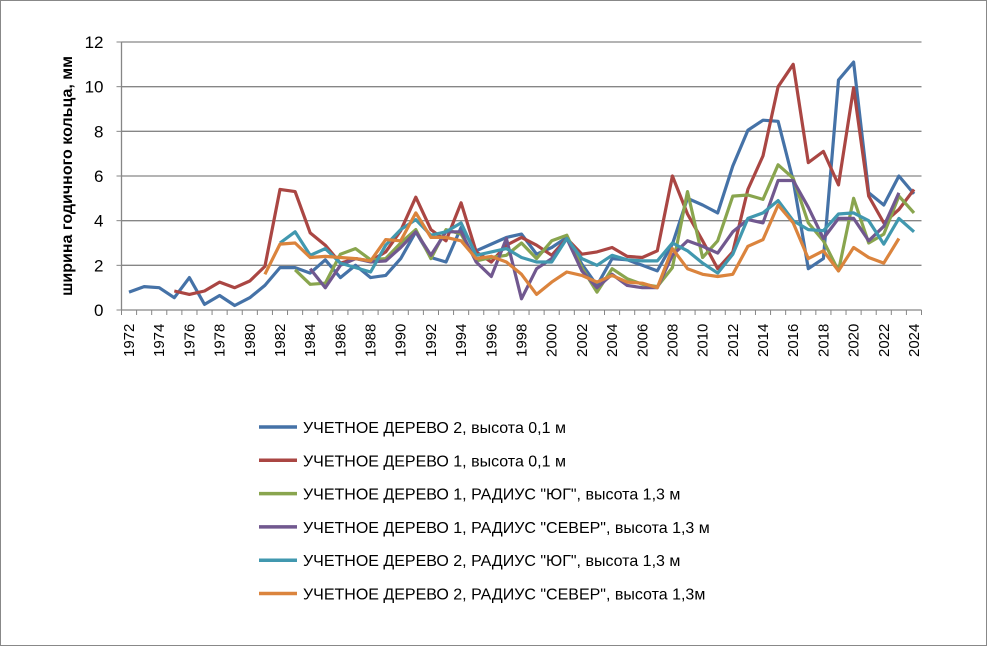 This screenshot has width=987, height=646. What do you see at coordinates (220, 340) in the screenshot?
I see `x-tick-label: 1978` at bounding box center [220, 340].